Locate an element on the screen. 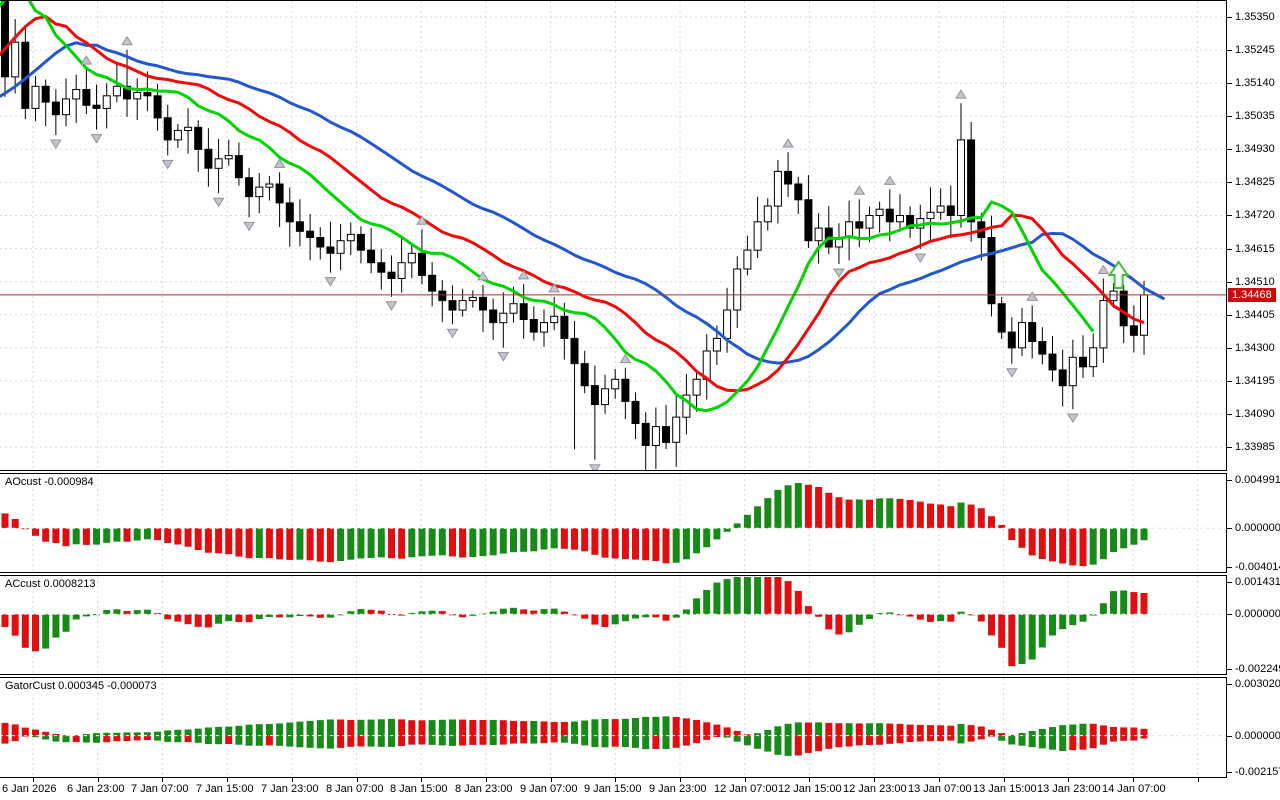 The height and width of the screenshot is (800, 1280). ao-histogram-canvas is located at coordinates (613, 523).